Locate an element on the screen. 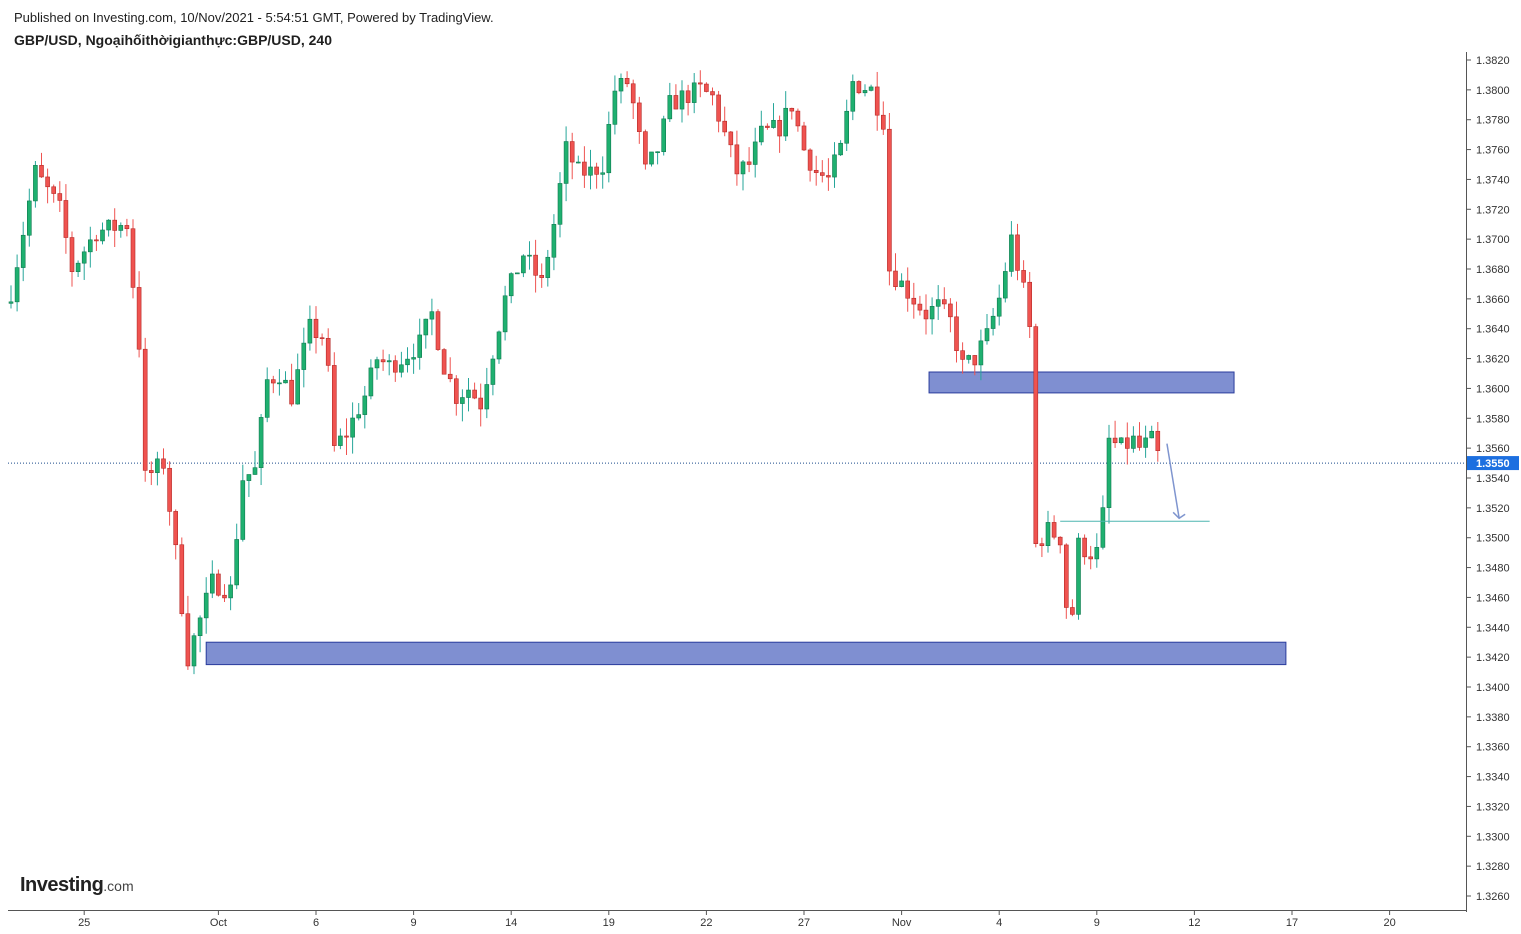 This screenshot has height=934, width=1521. x-tick-label: 27 is located at coordinates (804, 923).